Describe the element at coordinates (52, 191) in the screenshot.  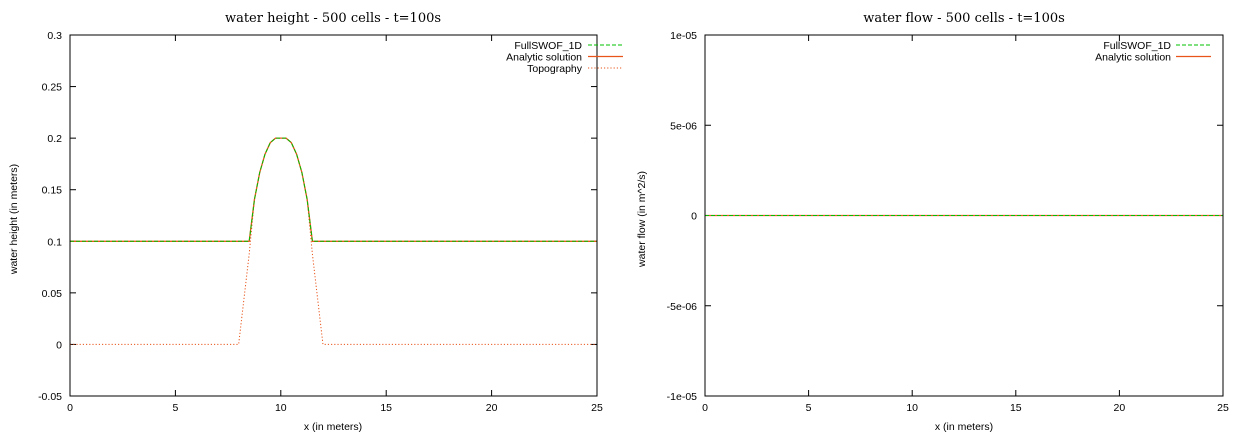
I see `y-tick-label: 0.15` at that location.